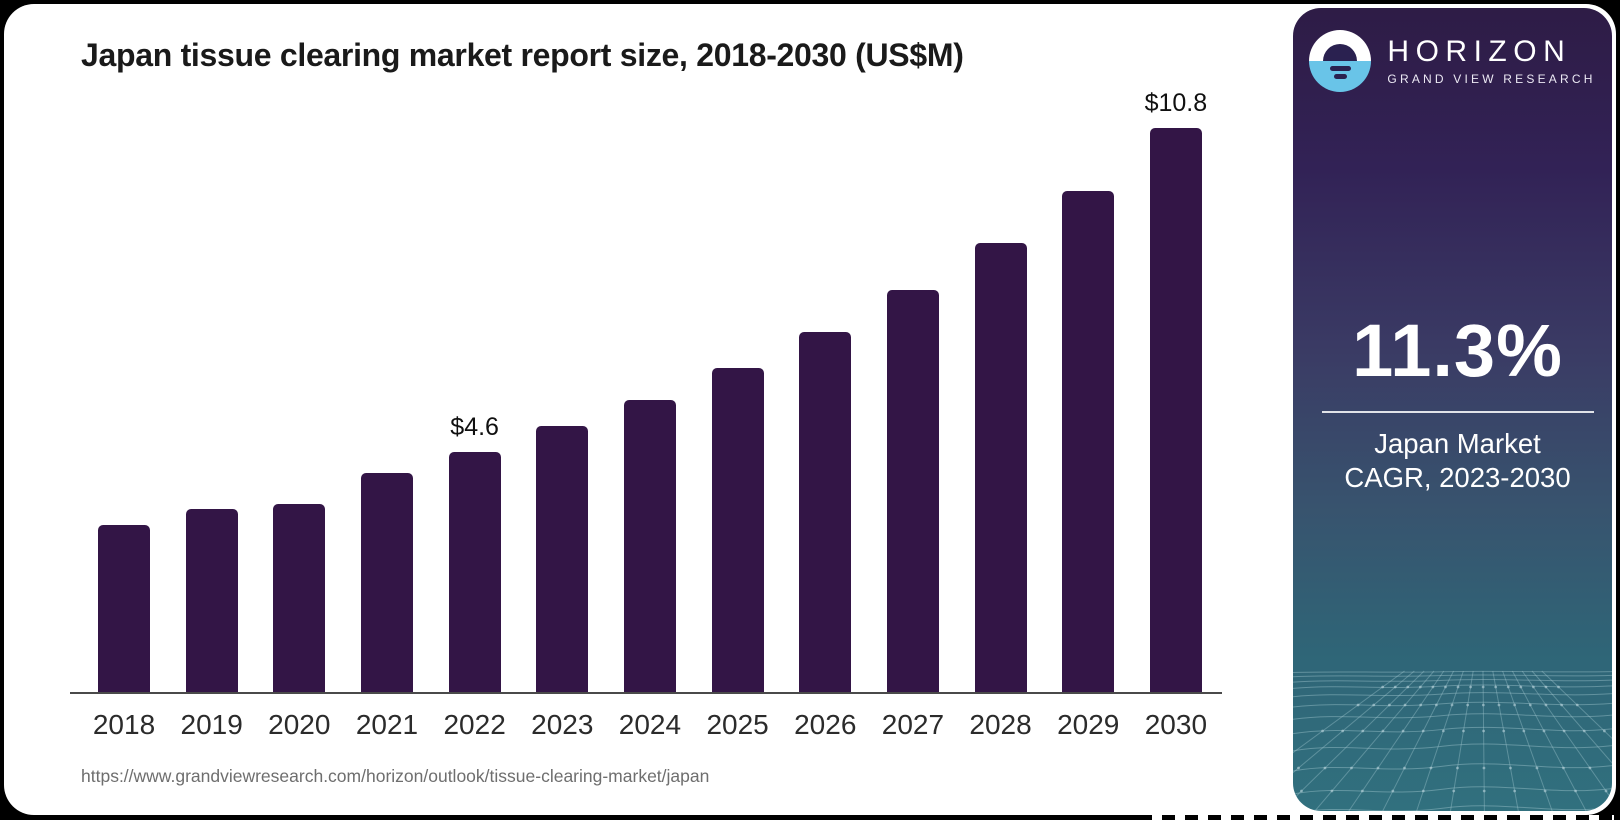 The height and width of the screenshot is (820, 1620). I want to click on bar-2018, so click(124, 608).